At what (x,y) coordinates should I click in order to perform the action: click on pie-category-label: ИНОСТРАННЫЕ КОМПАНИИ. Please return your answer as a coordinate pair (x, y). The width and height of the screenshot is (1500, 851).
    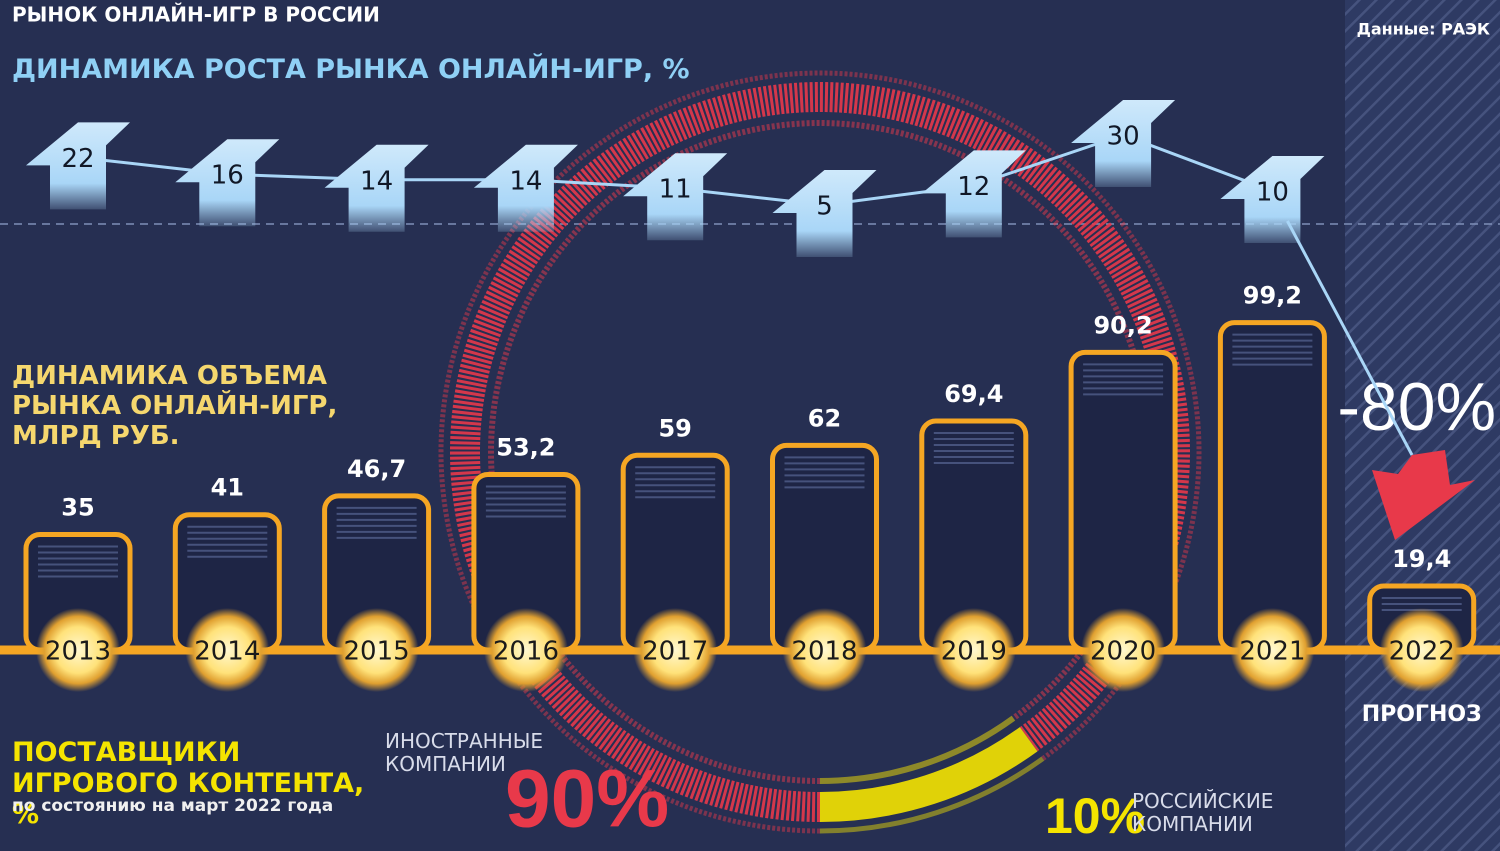
    Looking at the image, I should click on (464, 752).